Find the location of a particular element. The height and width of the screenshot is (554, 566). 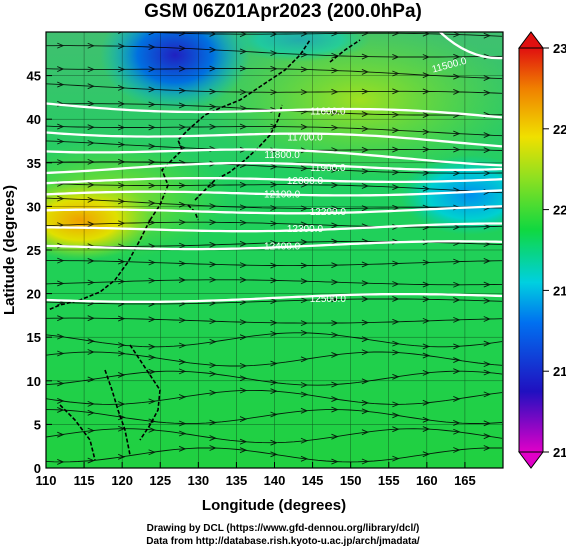

y-tick-label: 40 is located at coordinates (34, 119).